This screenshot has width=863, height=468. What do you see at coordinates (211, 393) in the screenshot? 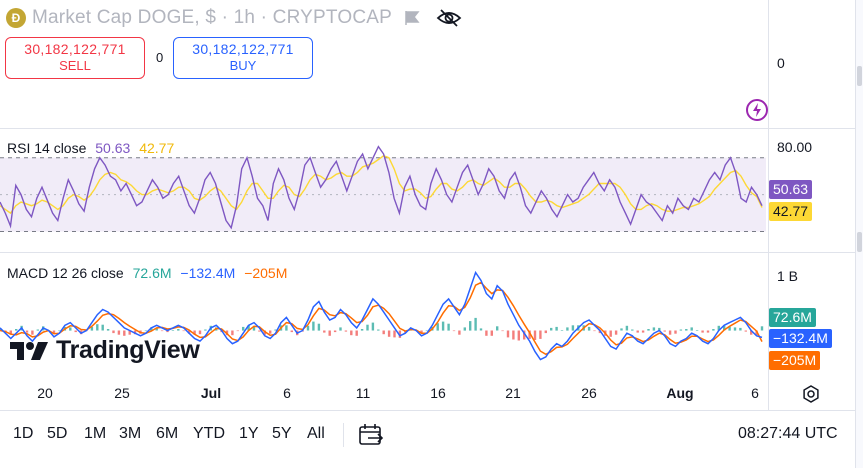
I see `time-tick: Jul` at bounding box center [211, 393].